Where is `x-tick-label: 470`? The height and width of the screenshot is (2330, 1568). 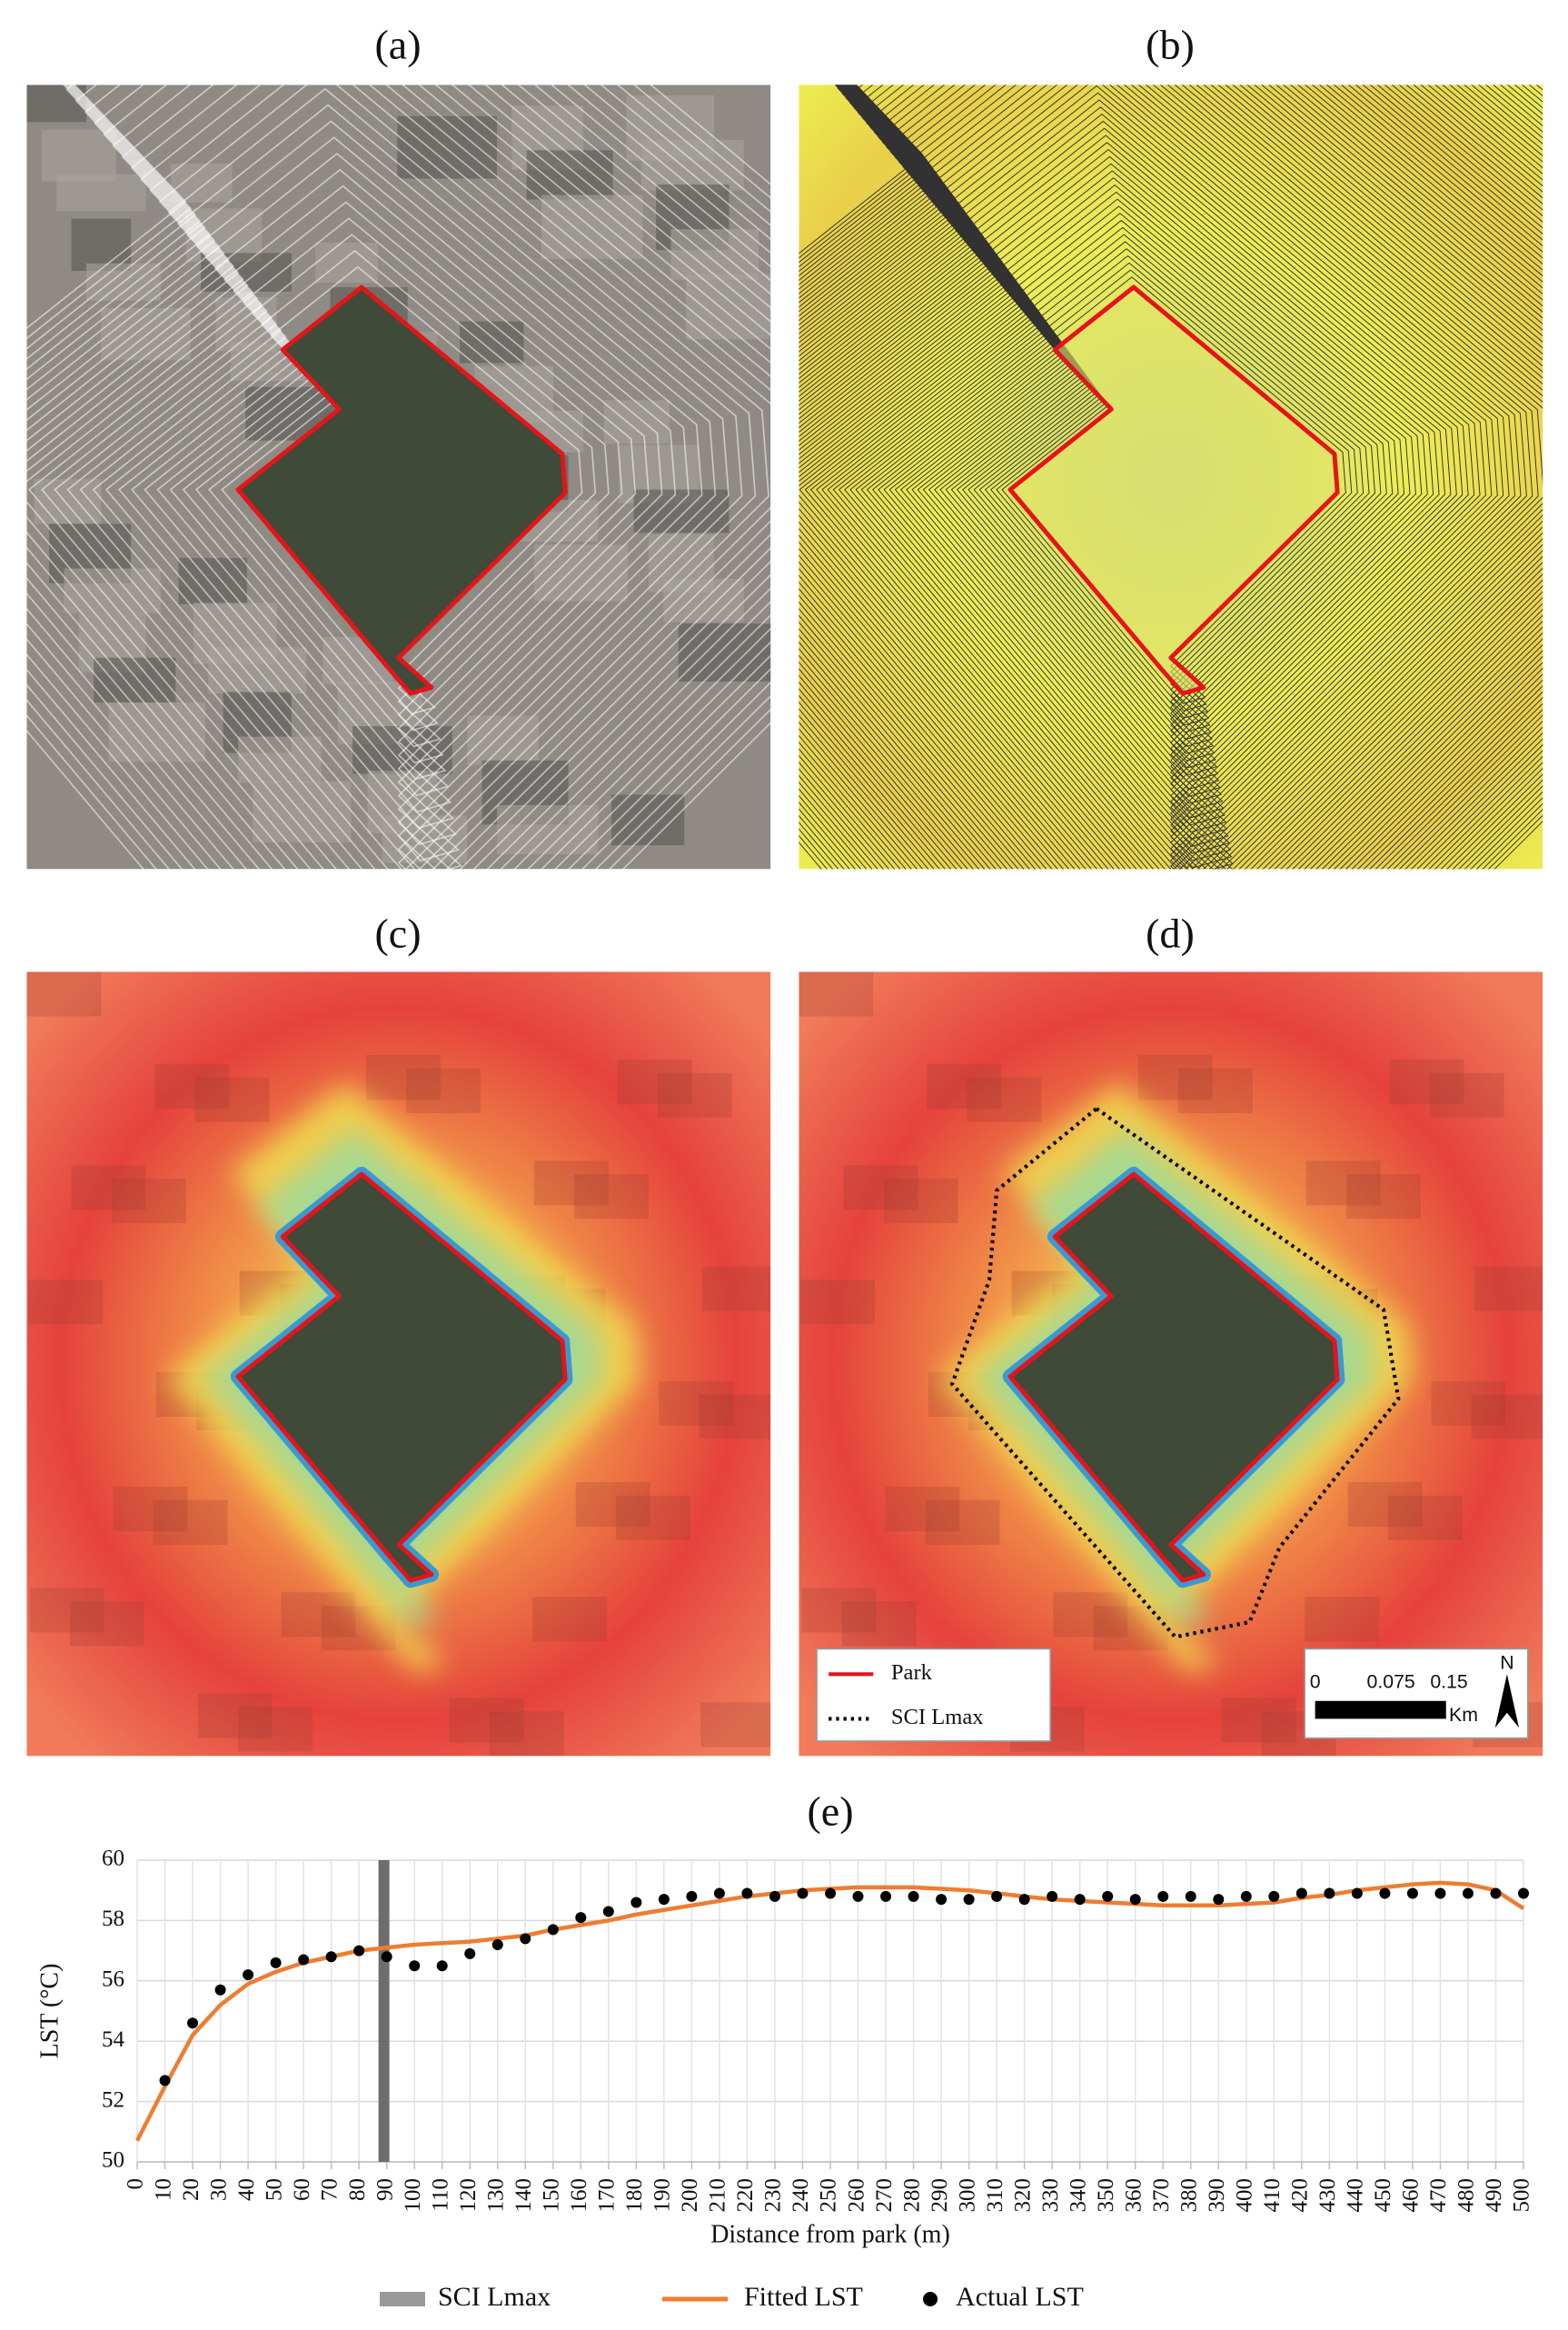
x-tick-label: 470 is located at coordinates (1438, 2195).